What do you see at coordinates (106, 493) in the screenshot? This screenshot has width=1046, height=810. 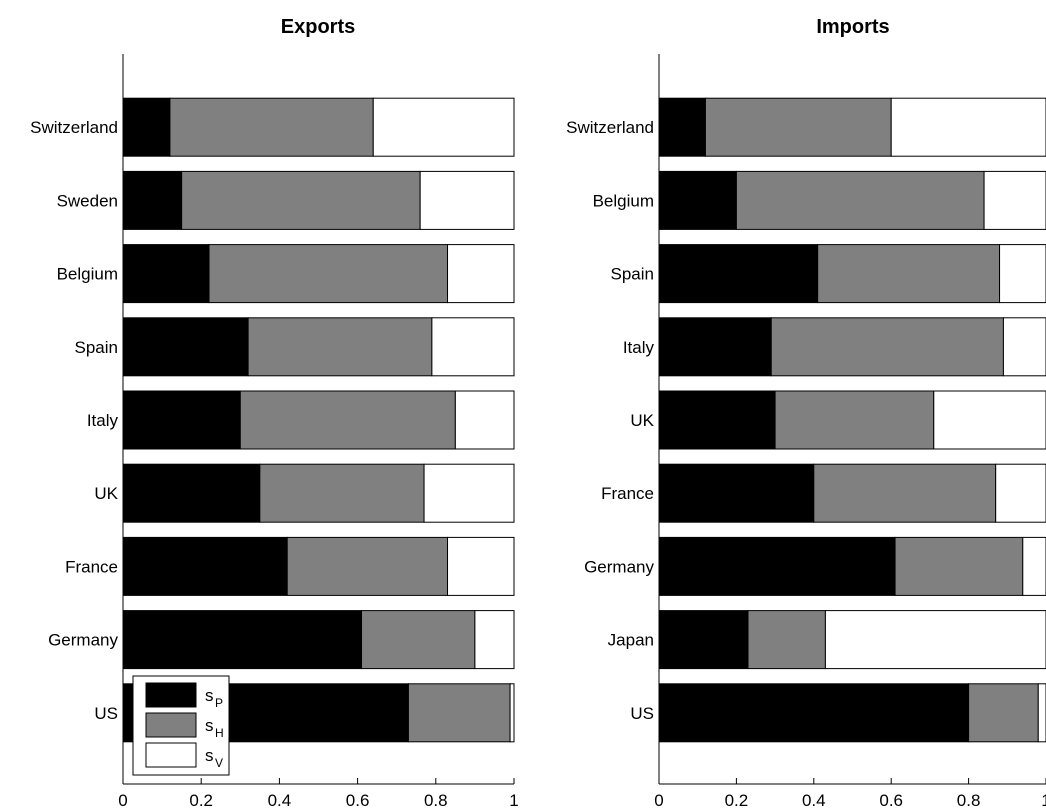 I see `exports-category-label: UK` at bounding box center [106, 493].